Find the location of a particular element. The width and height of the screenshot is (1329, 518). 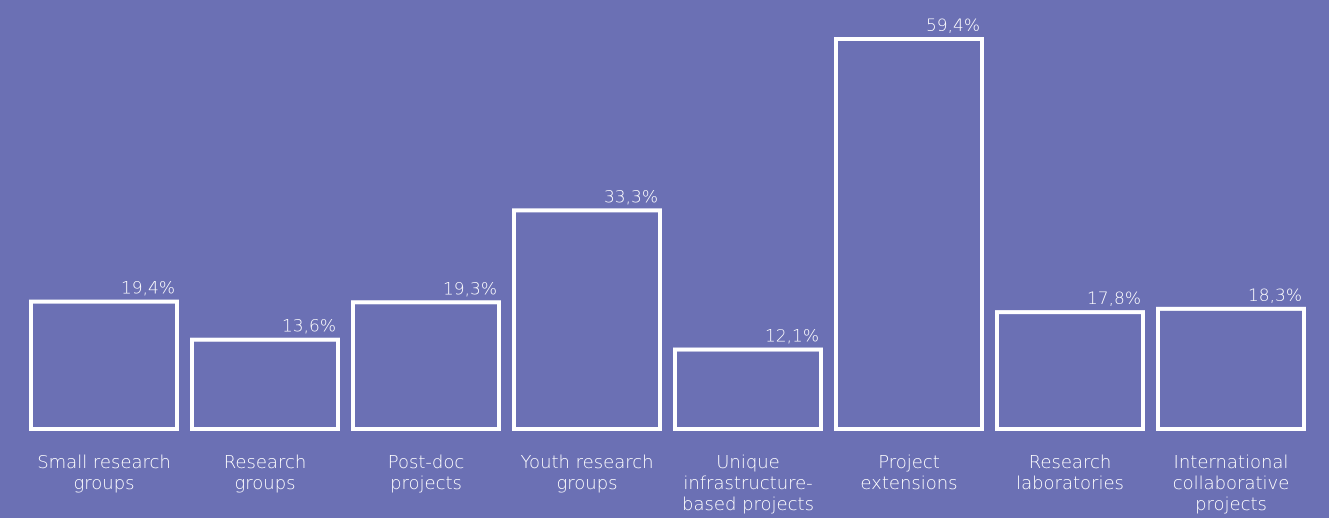

value-label-3: 19,3% is located at coordinates (470, 289).